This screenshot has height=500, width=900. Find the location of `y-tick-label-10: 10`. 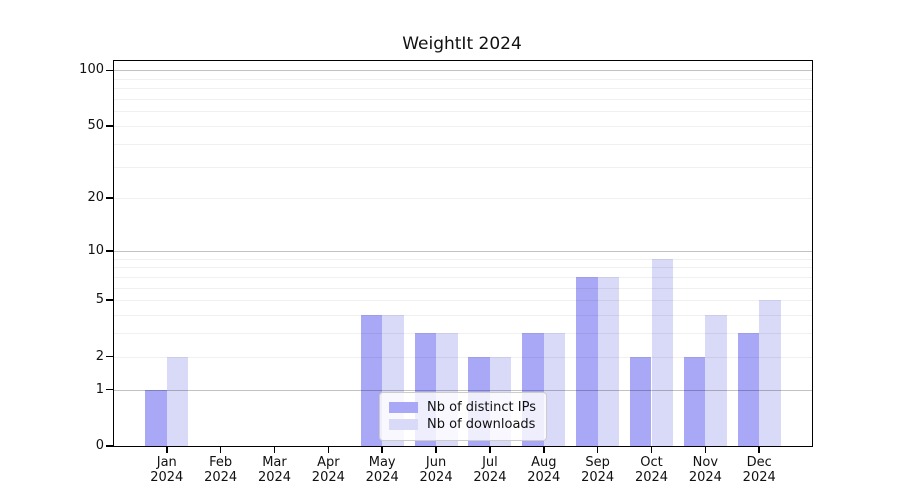

y-tick-label-10: 10 is located at coordinates (95, 250).